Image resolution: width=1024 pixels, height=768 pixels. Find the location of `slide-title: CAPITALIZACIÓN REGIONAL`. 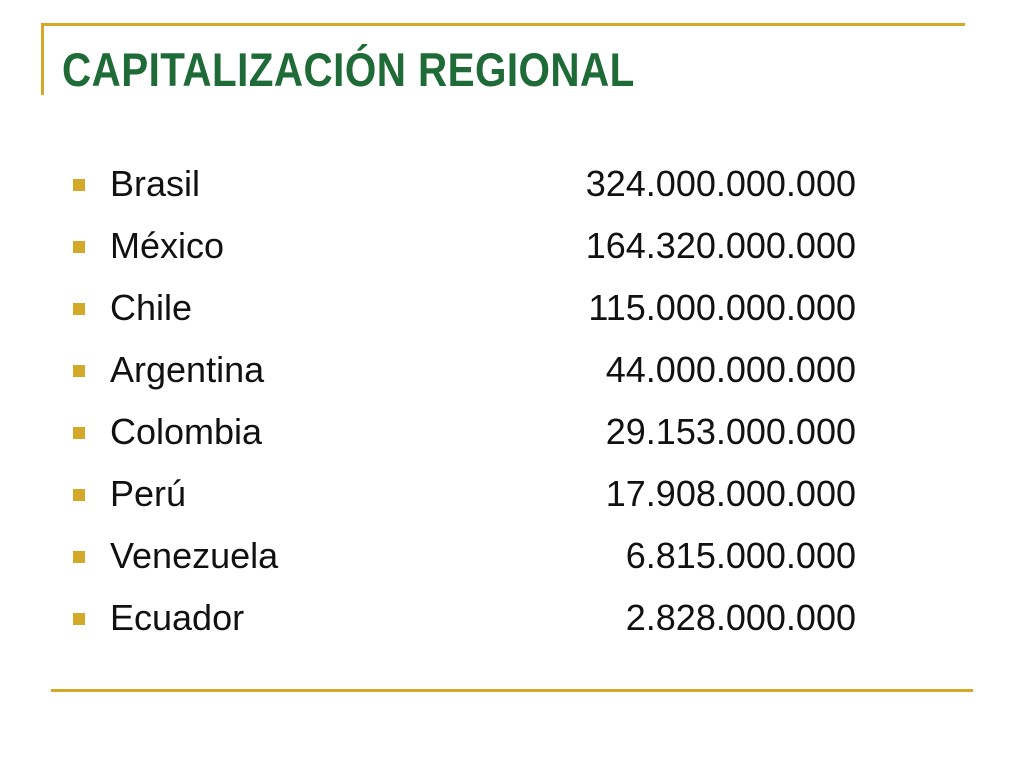

slide-title: CAPITALIZACIÓN REGIONAL is located at coordinates (348, 69).